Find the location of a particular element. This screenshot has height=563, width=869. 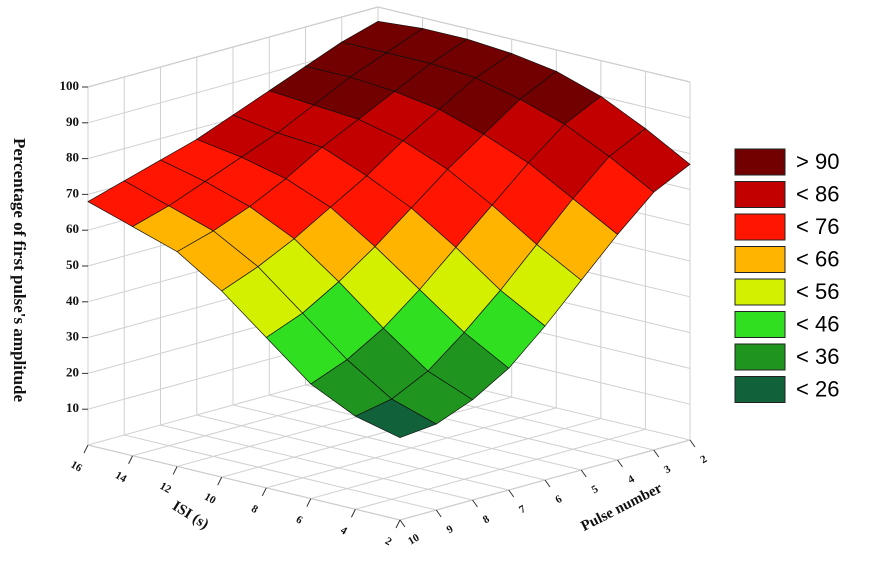

x-tick-label: 6 is located at coordinates (558, 499).